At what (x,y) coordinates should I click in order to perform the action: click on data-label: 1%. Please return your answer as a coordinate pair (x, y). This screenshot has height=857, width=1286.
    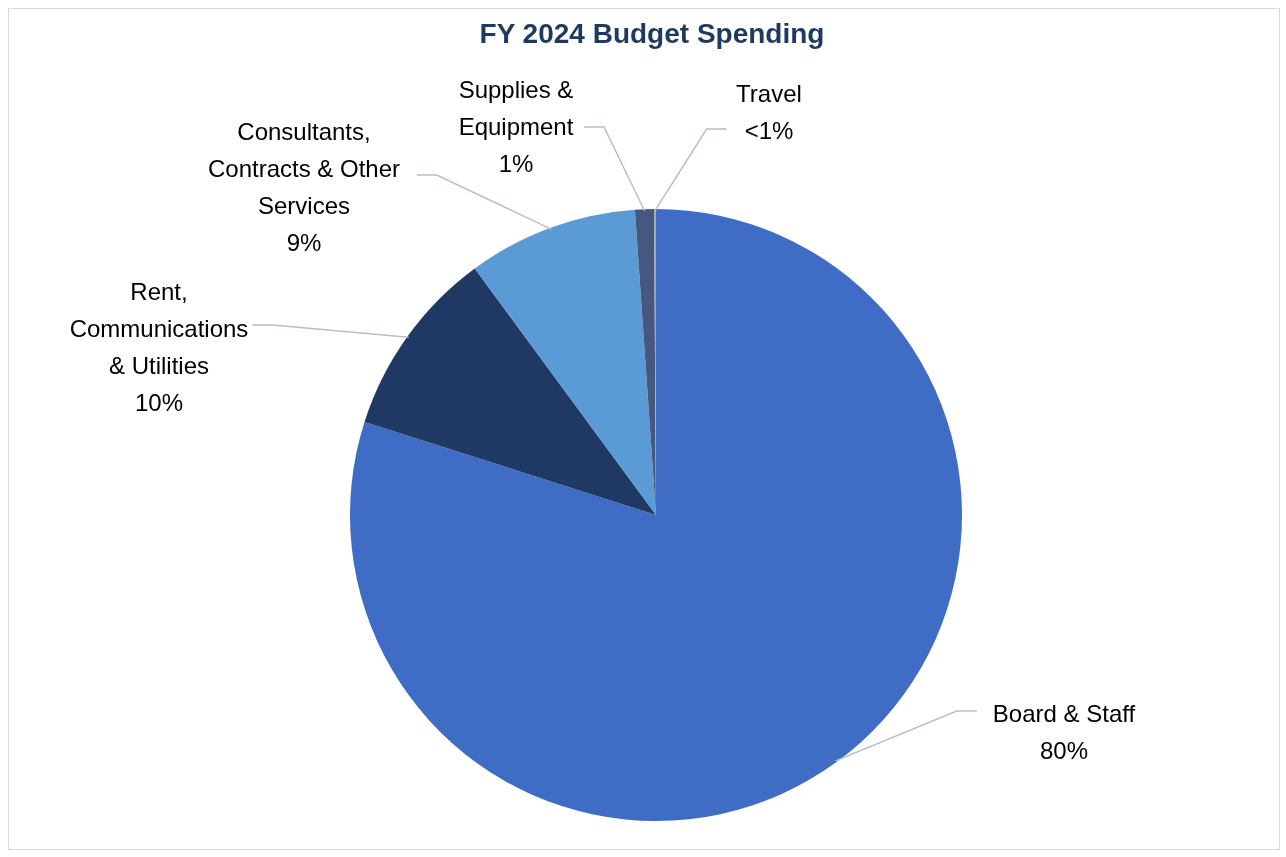
    Looking at the image, I should click on (516, 164).